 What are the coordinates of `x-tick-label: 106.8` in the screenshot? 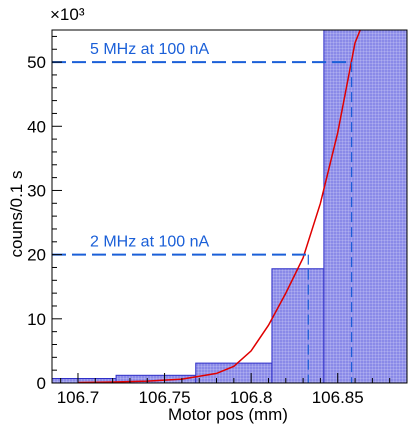 It's located at (251, 397).